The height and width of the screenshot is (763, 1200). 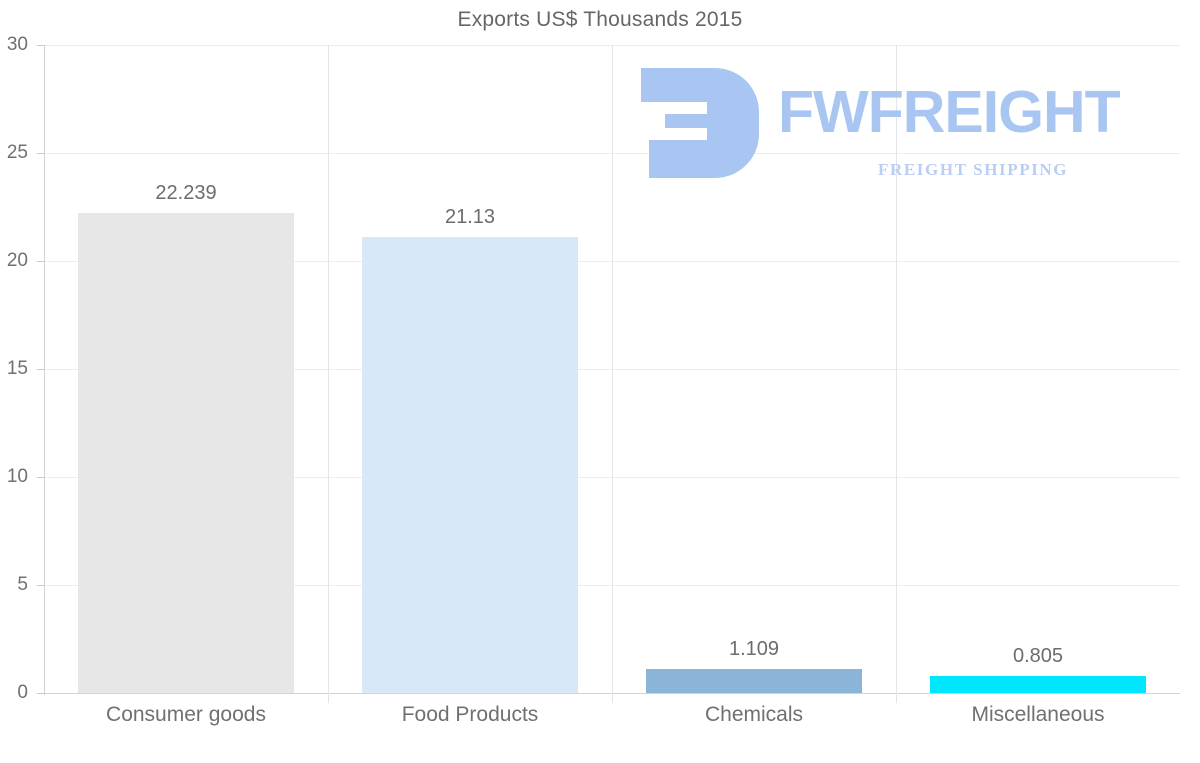 I want to click on y-tick-label: 5, so click(x=22, y=584).